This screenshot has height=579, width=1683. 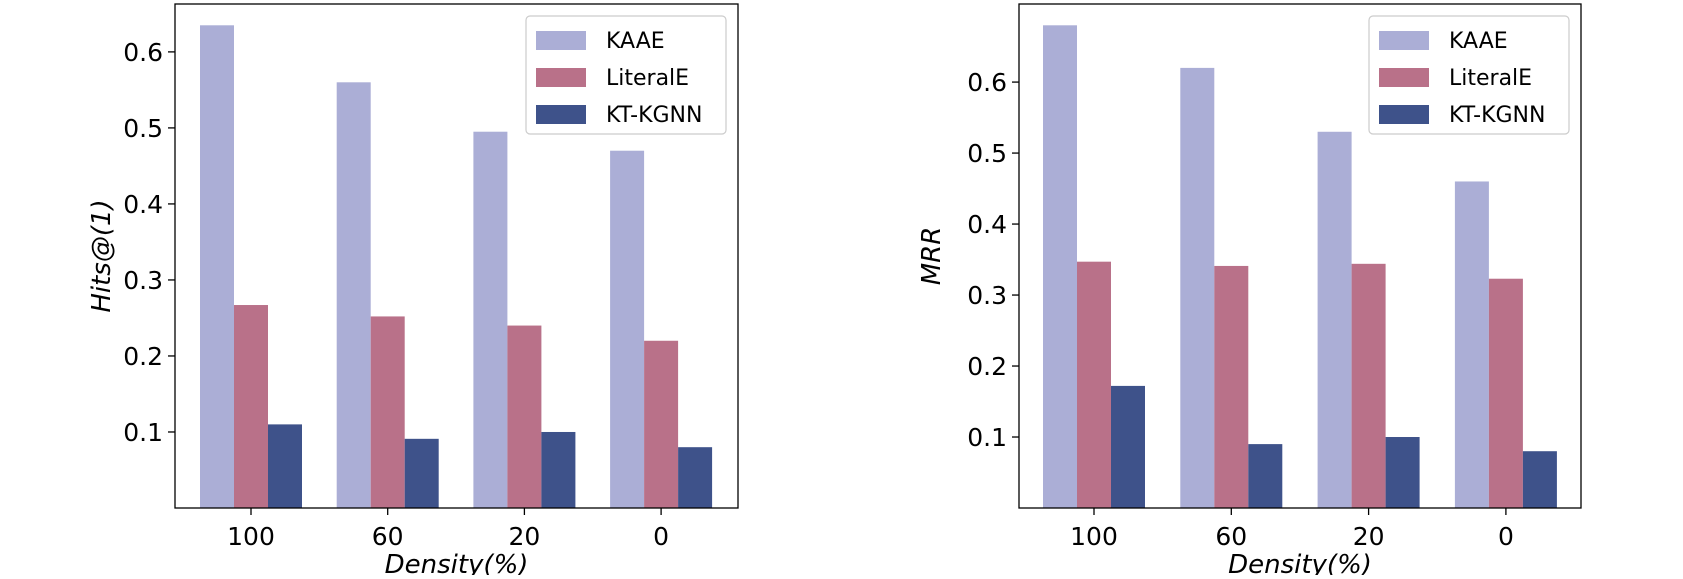 I want to click on y-axis-title: Hits@(1), so click(x=102, y=255).